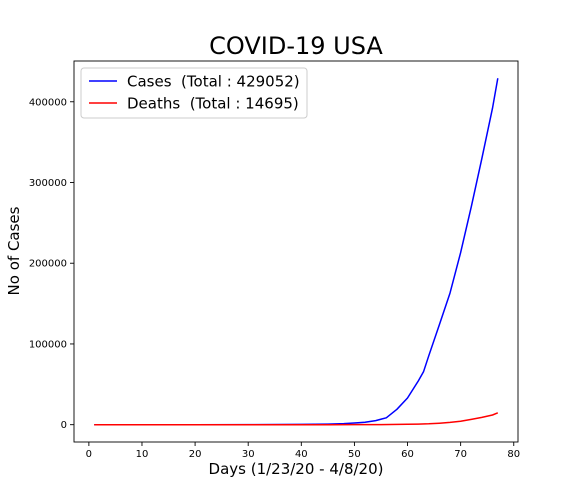 This screenshot has height=504, width=576. What do you see at coordinates (48, 344) in the screenshot?
I see `y-tick-label: 100000` at bounding box center [48, 344].